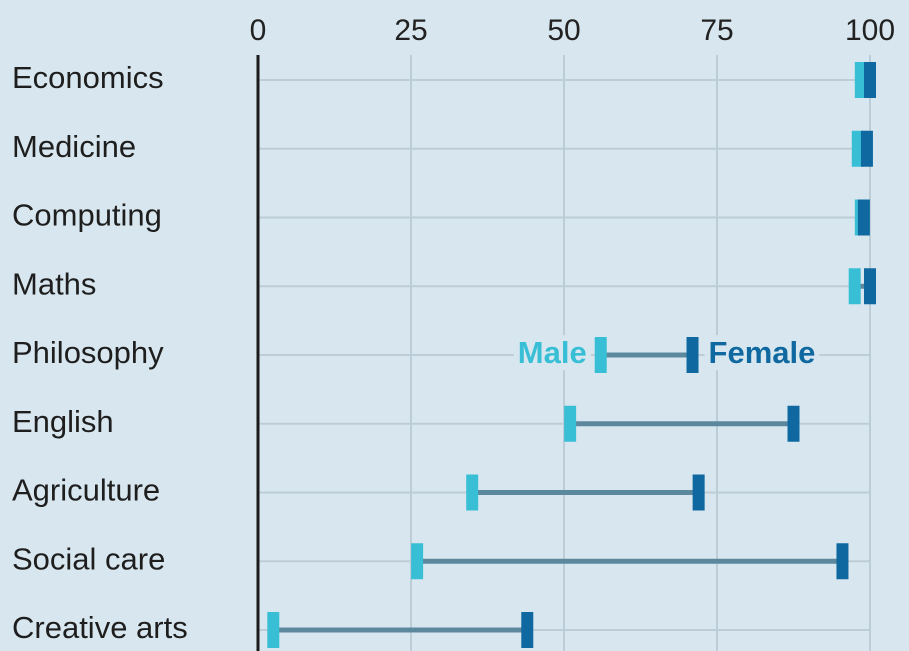 The height and width of the screenshot is (651, 909). I want to click on category-label: Medicine, so click(74, 146).